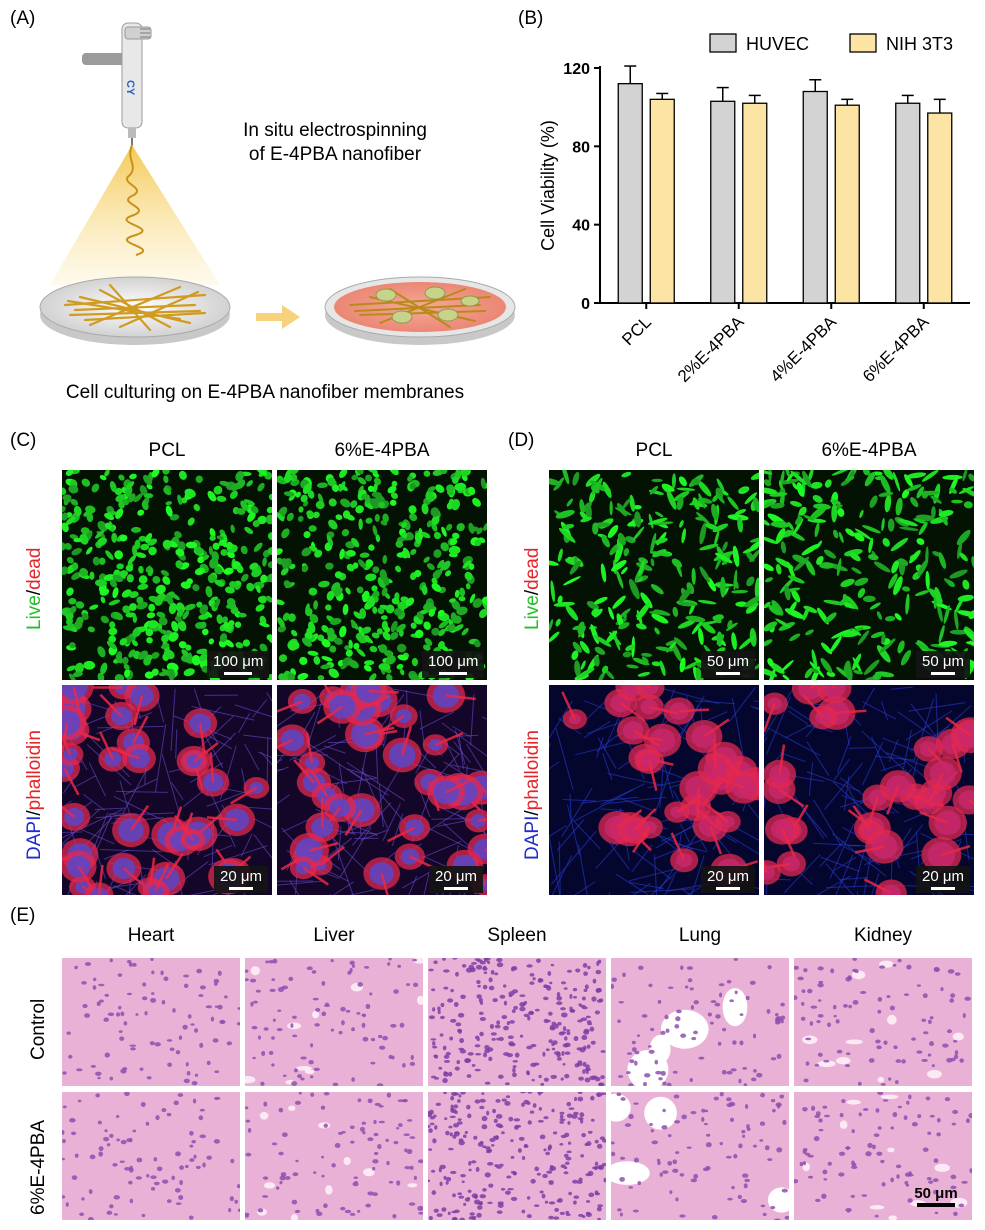 Image resolution: width=985 pixels, height=1230 pixels. I want to click on panel-d-col-title-1: PCL, so click(654, 450).